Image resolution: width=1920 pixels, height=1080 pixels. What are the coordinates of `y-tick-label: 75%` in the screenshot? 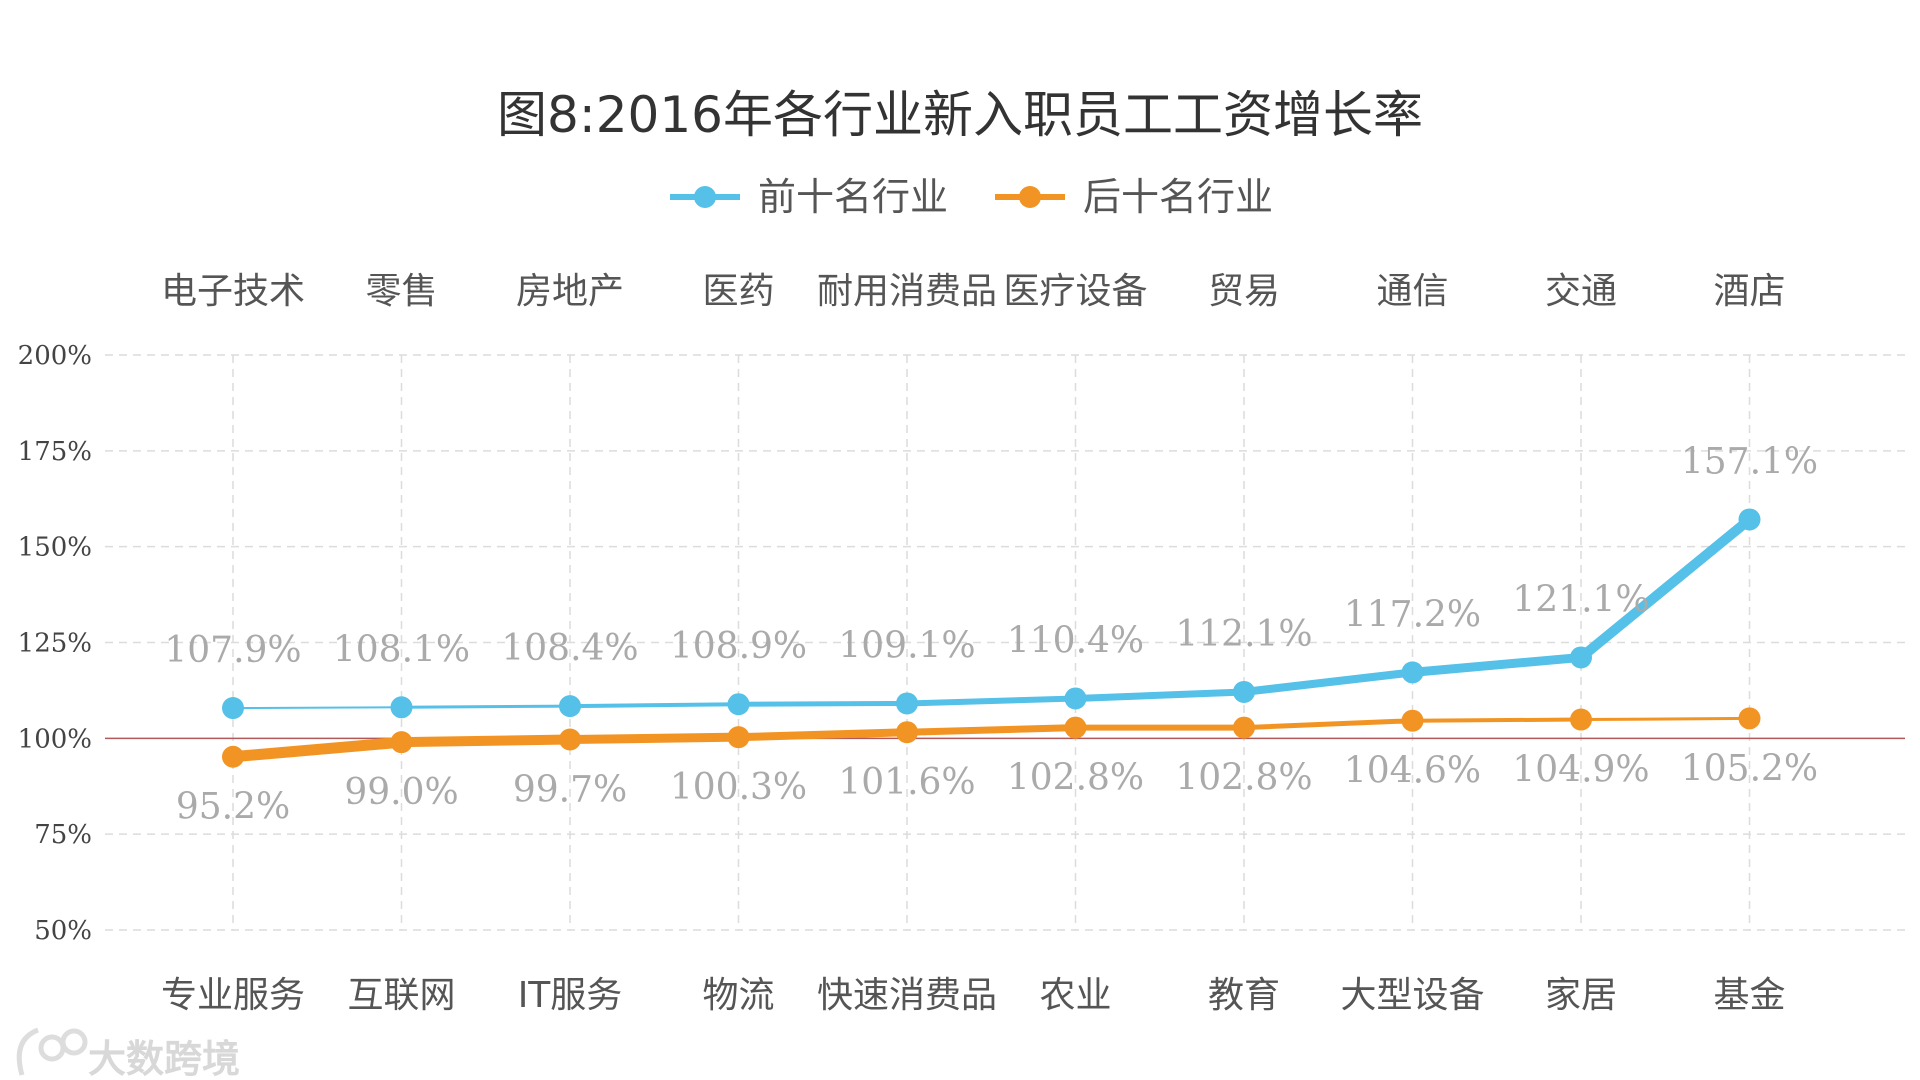 It's located at (63, 835).